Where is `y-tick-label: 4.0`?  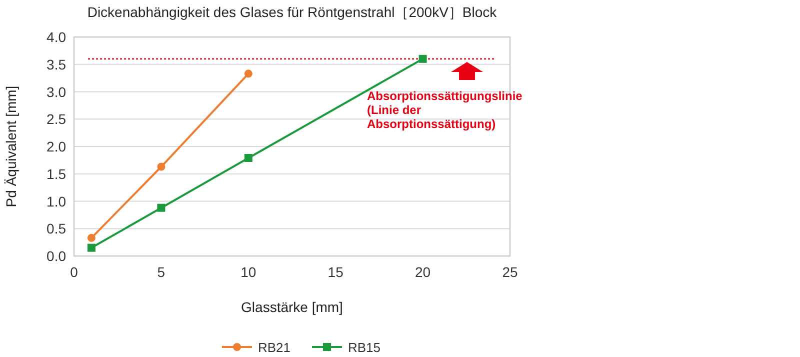
y-tick-label: 4.0 is located at coordinates (56, 37).